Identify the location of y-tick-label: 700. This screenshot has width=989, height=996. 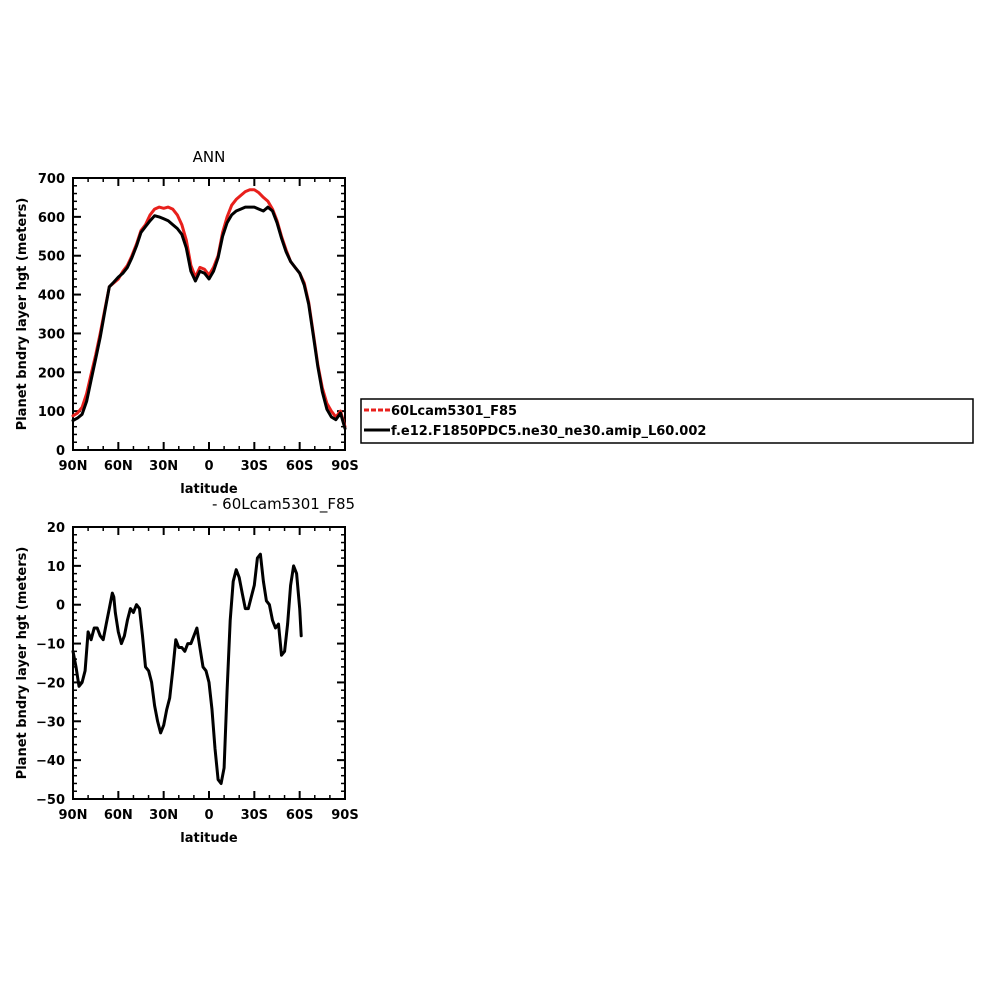
(51, 179).